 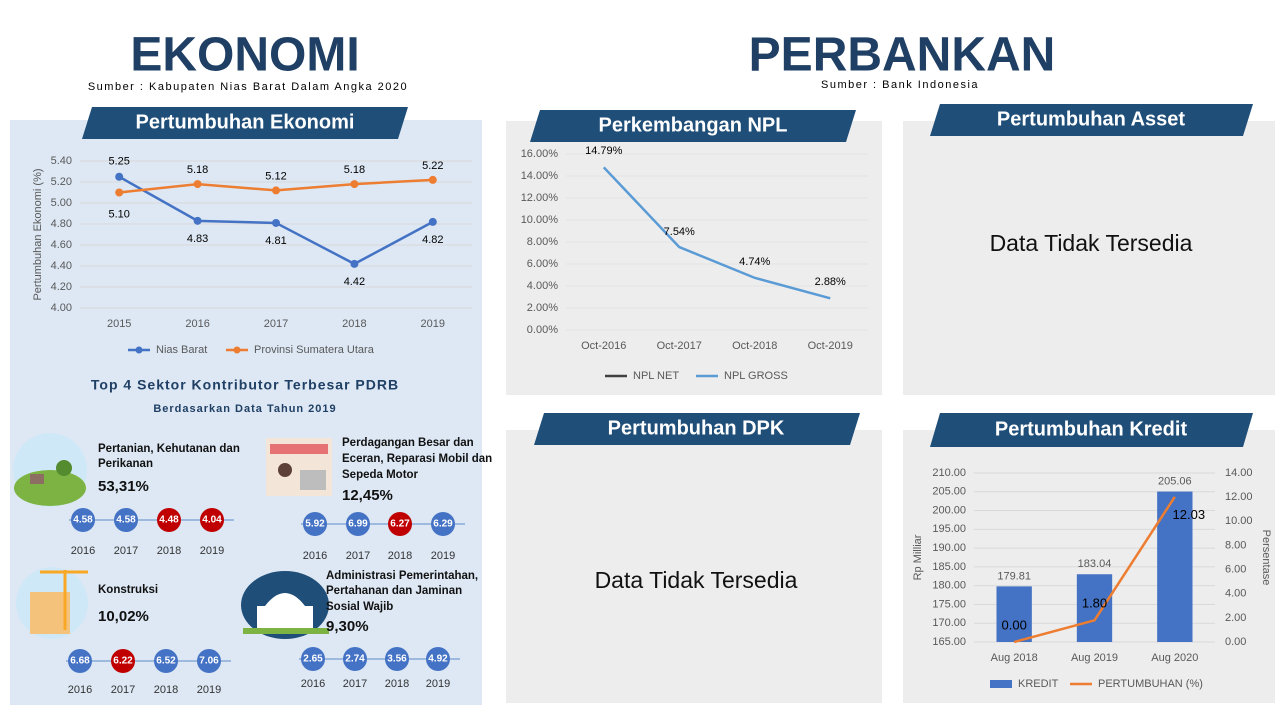 What do you see at coordinates (313, 684) in the screenshot?
I see `sector-year: 2016` at bounding box center [313, 684].